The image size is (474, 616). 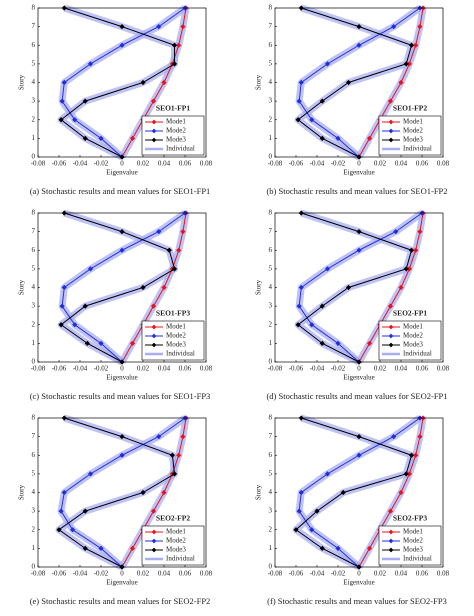 I want to click on legend-title: SEO1-FP1, so click(x=173, y=108).